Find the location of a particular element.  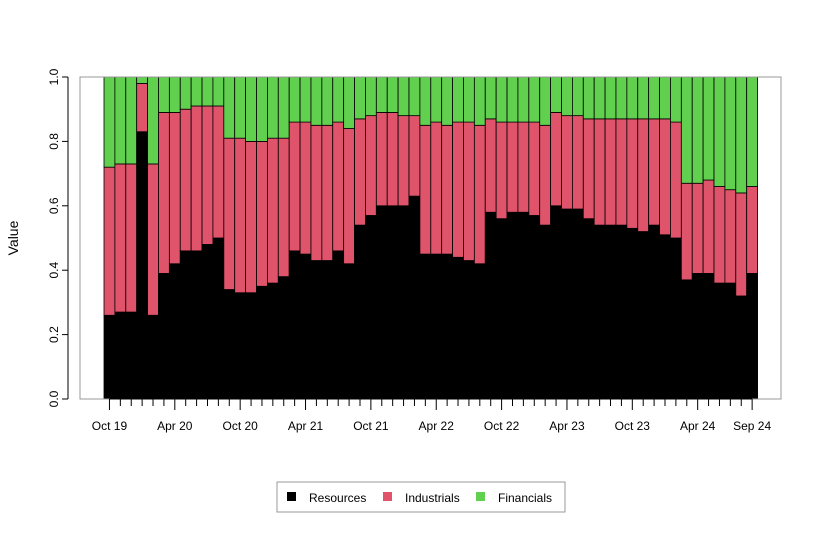

x-tick-label: Oct 23 is located at coordinates (633, 426).